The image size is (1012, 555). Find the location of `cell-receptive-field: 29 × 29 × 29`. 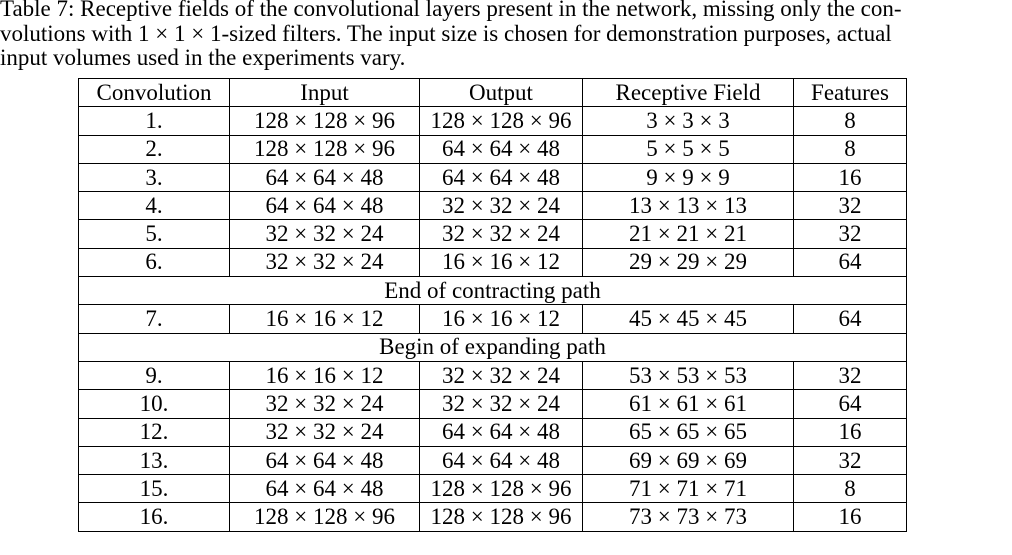

cell-receptive-field: 29 × 29 × 29 is located at coordinates (688, 262).